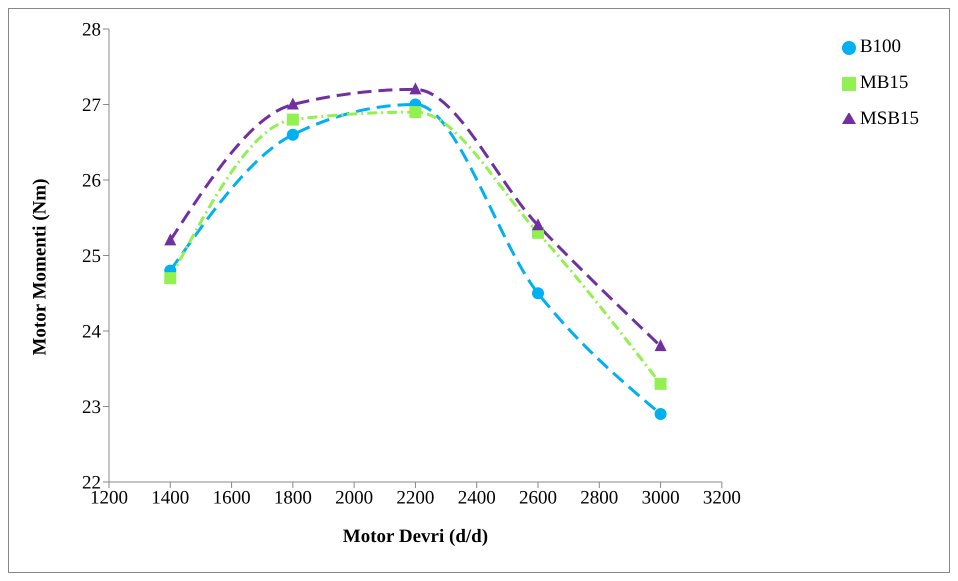  Describe the element at coordinates (721, 497) in the screenshot. I see `x-tick-label: 3200` at that location.